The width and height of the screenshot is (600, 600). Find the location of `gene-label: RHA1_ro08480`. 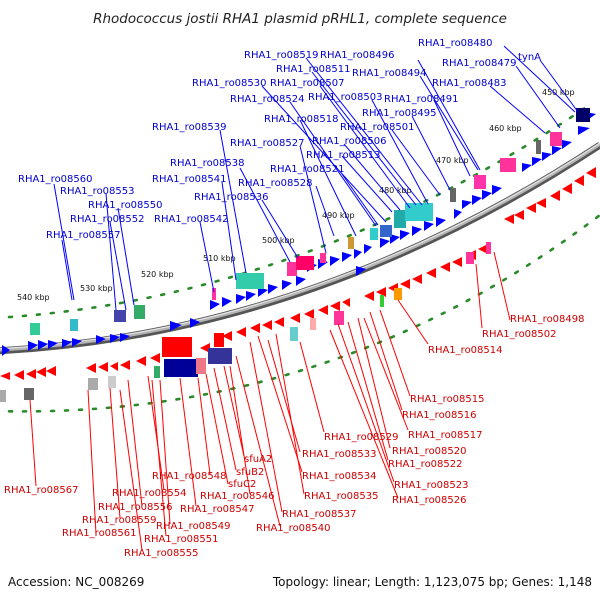

gene-label: RHA1_ro08480 is located at coordinates (455, 43).